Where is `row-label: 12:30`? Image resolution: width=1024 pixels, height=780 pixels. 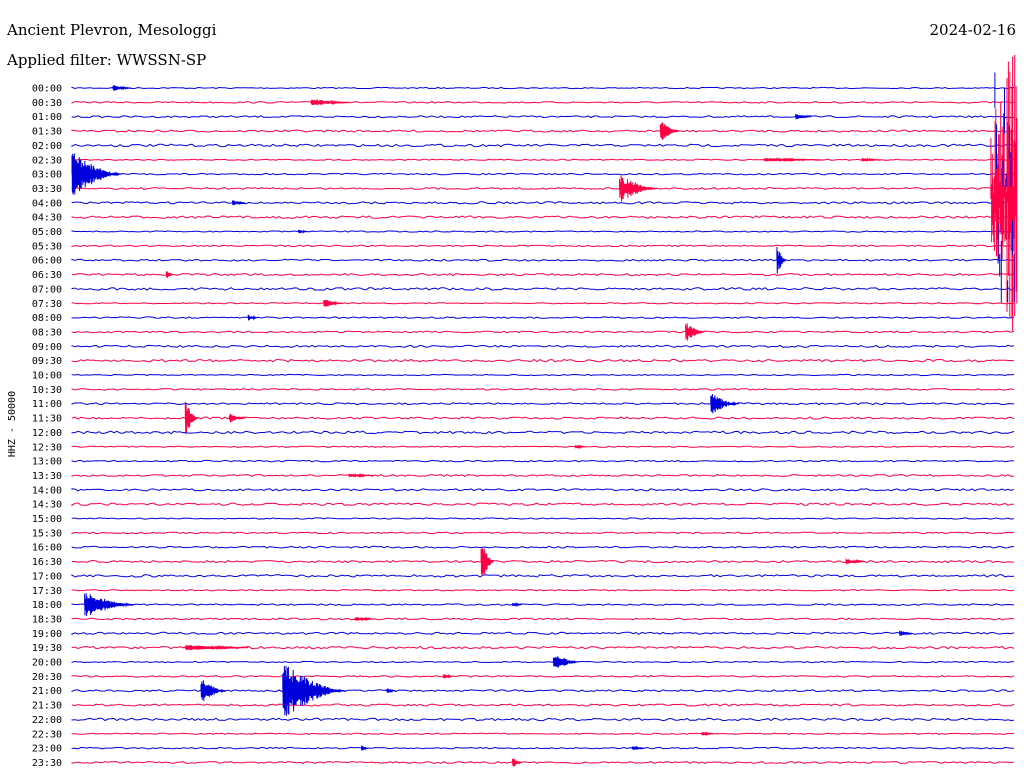
row-label: 12:30 is located at coordinates (47, 447).